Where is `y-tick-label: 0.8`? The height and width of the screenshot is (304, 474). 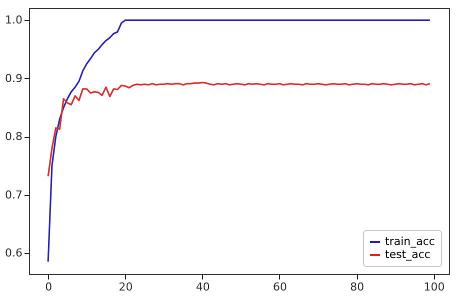
y-tick-label: 0.8 is located at coordinates (13, 137).